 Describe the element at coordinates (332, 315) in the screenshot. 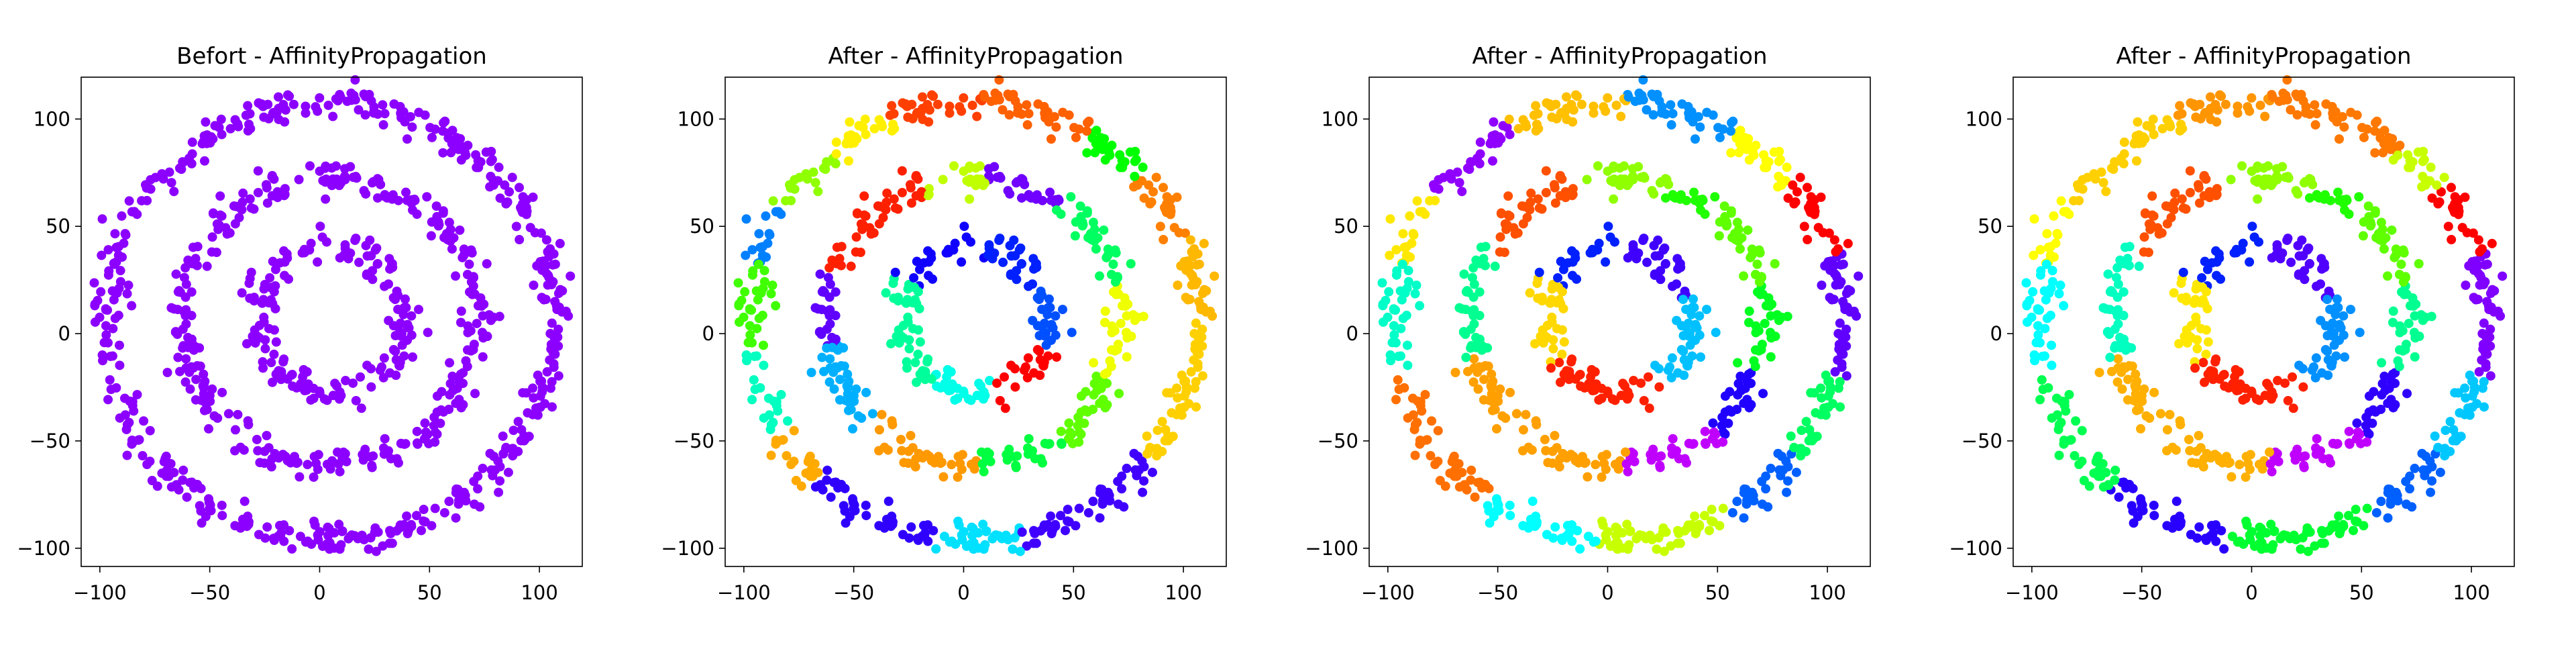

I see `scatter-points` at that location.